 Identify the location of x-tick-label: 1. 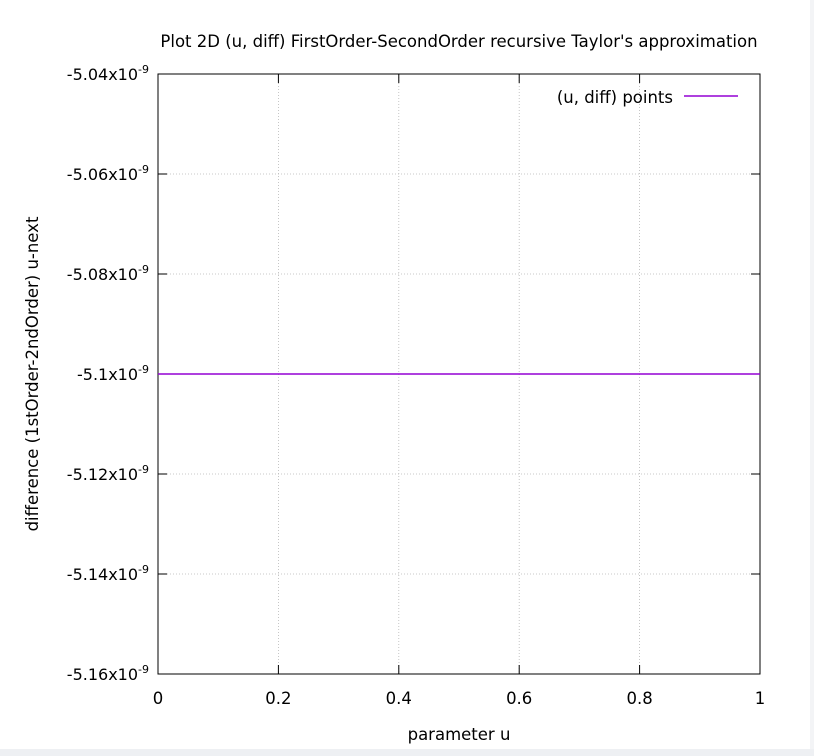
(760, 698).